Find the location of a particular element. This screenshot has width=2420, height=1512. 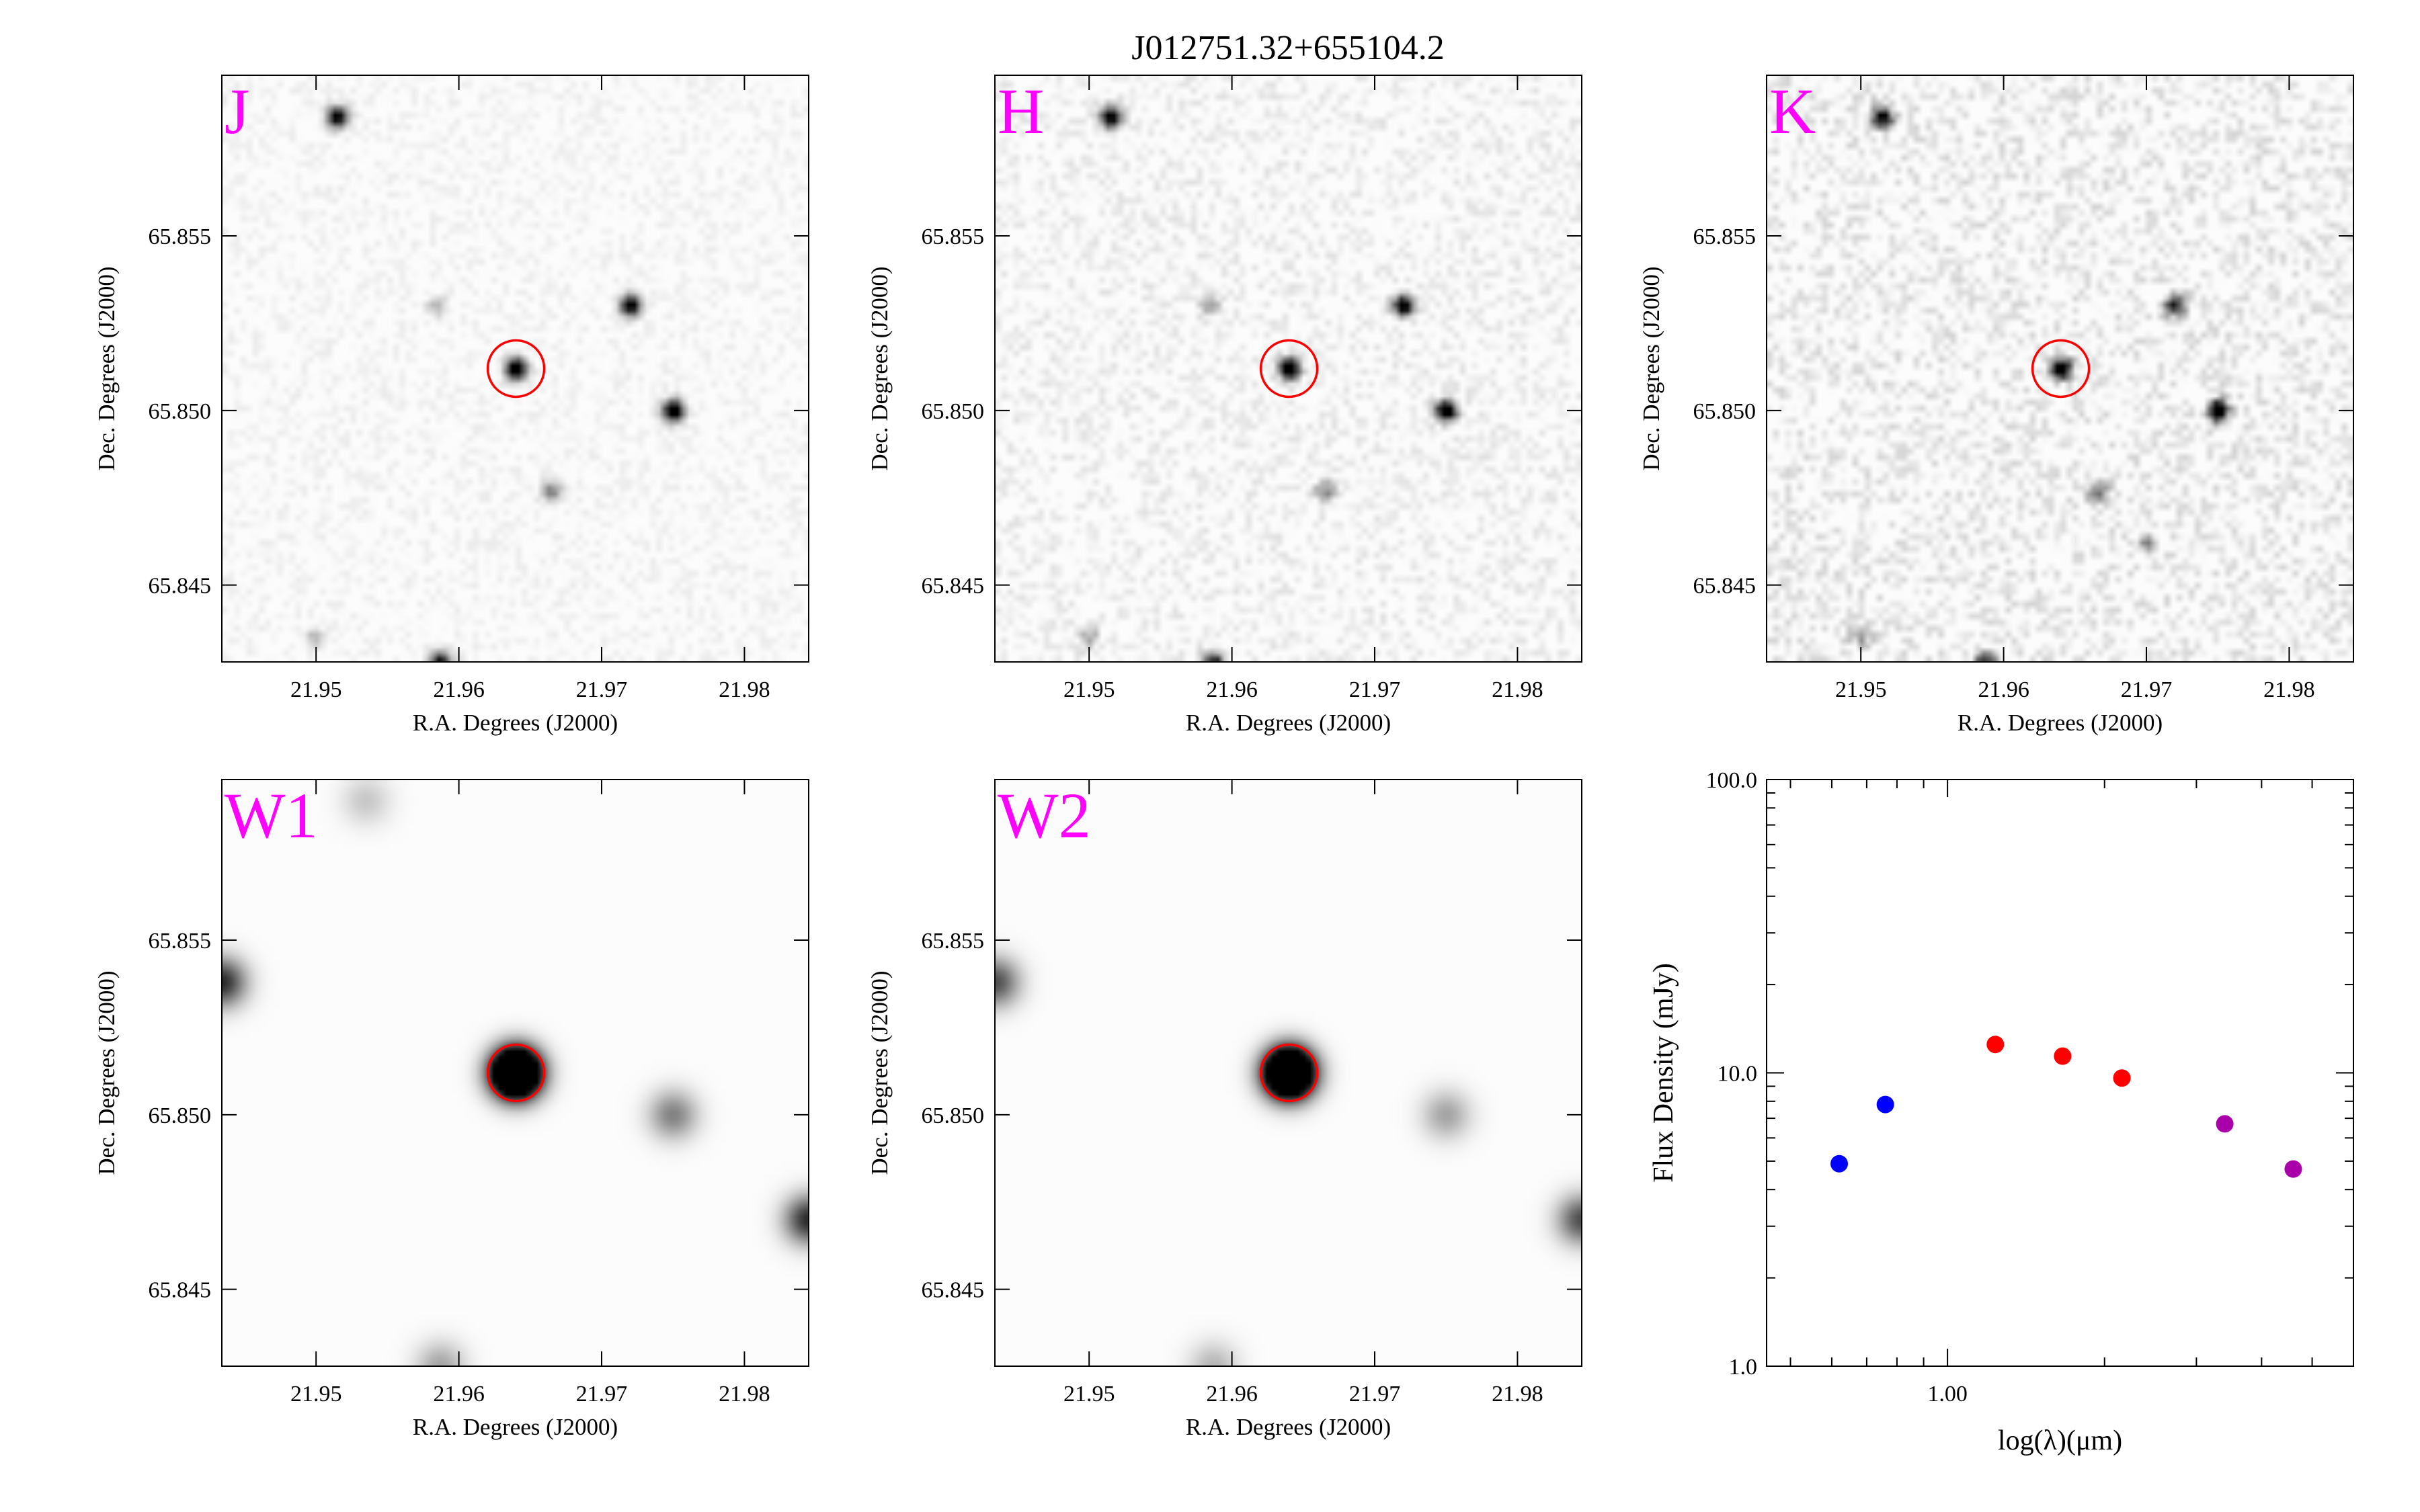

sed-x-axis-label: log(λ)(μm) is located at coordinates (2060, 1440).